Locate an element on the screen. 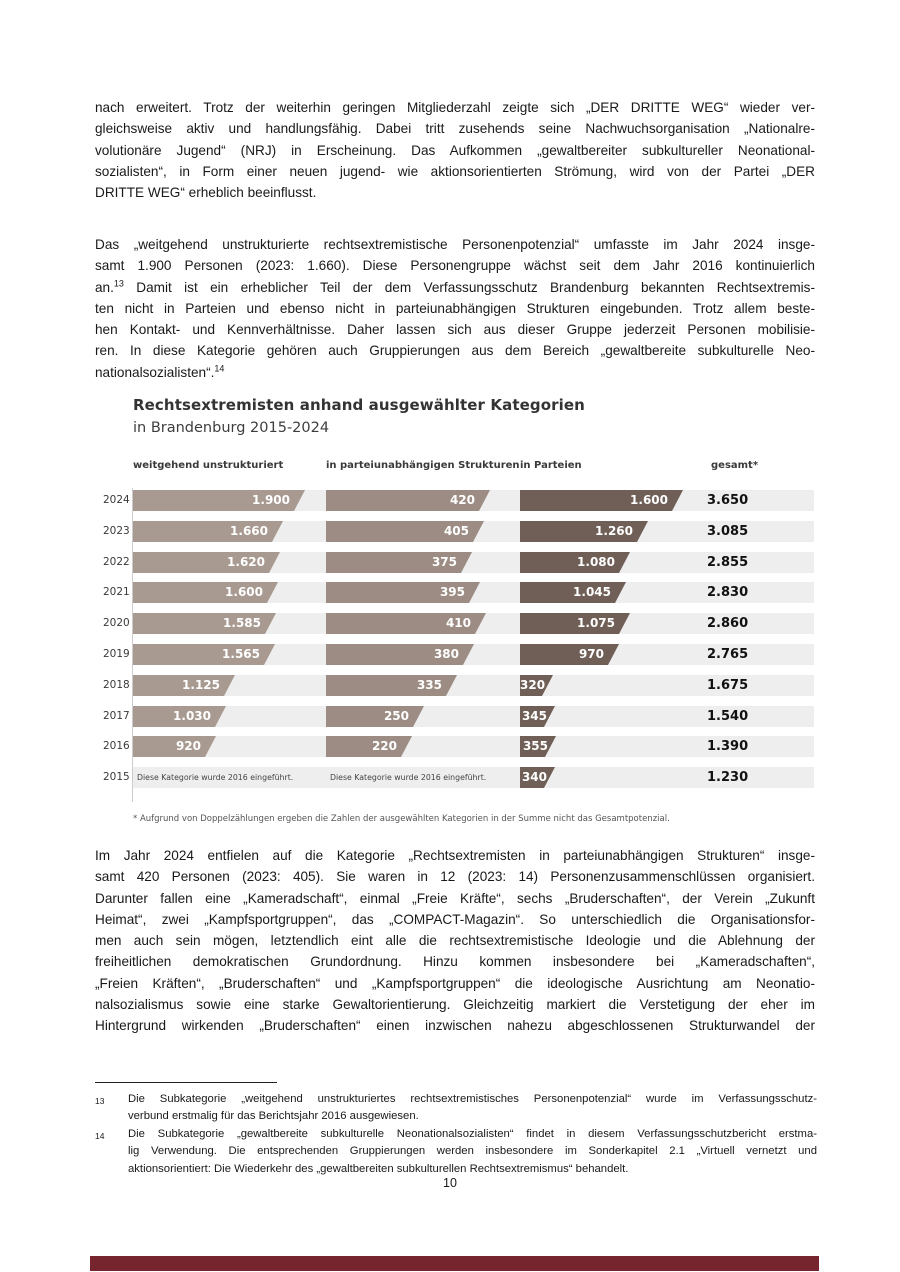  chart-row: 2016 920 220 355 1.390 is located at coordinates (455, 746).